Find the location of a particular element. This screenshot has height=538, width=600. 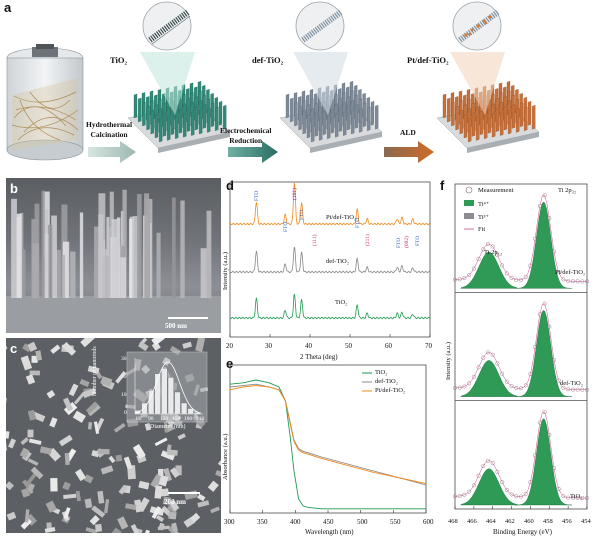

uv-xtick-4: 500 is located at coordinates (362, 522).